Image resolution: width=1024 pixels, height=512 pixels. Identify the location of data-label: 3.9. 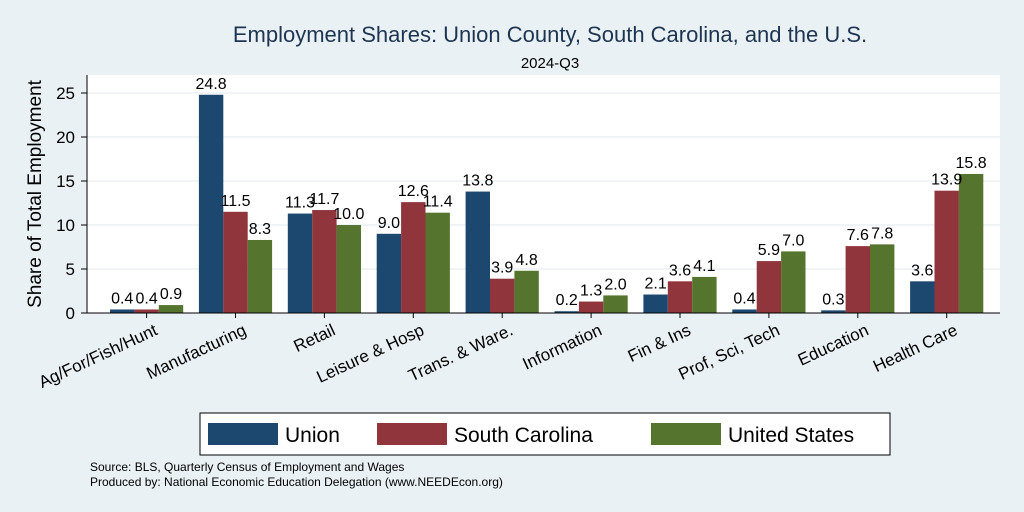
(502, 268).